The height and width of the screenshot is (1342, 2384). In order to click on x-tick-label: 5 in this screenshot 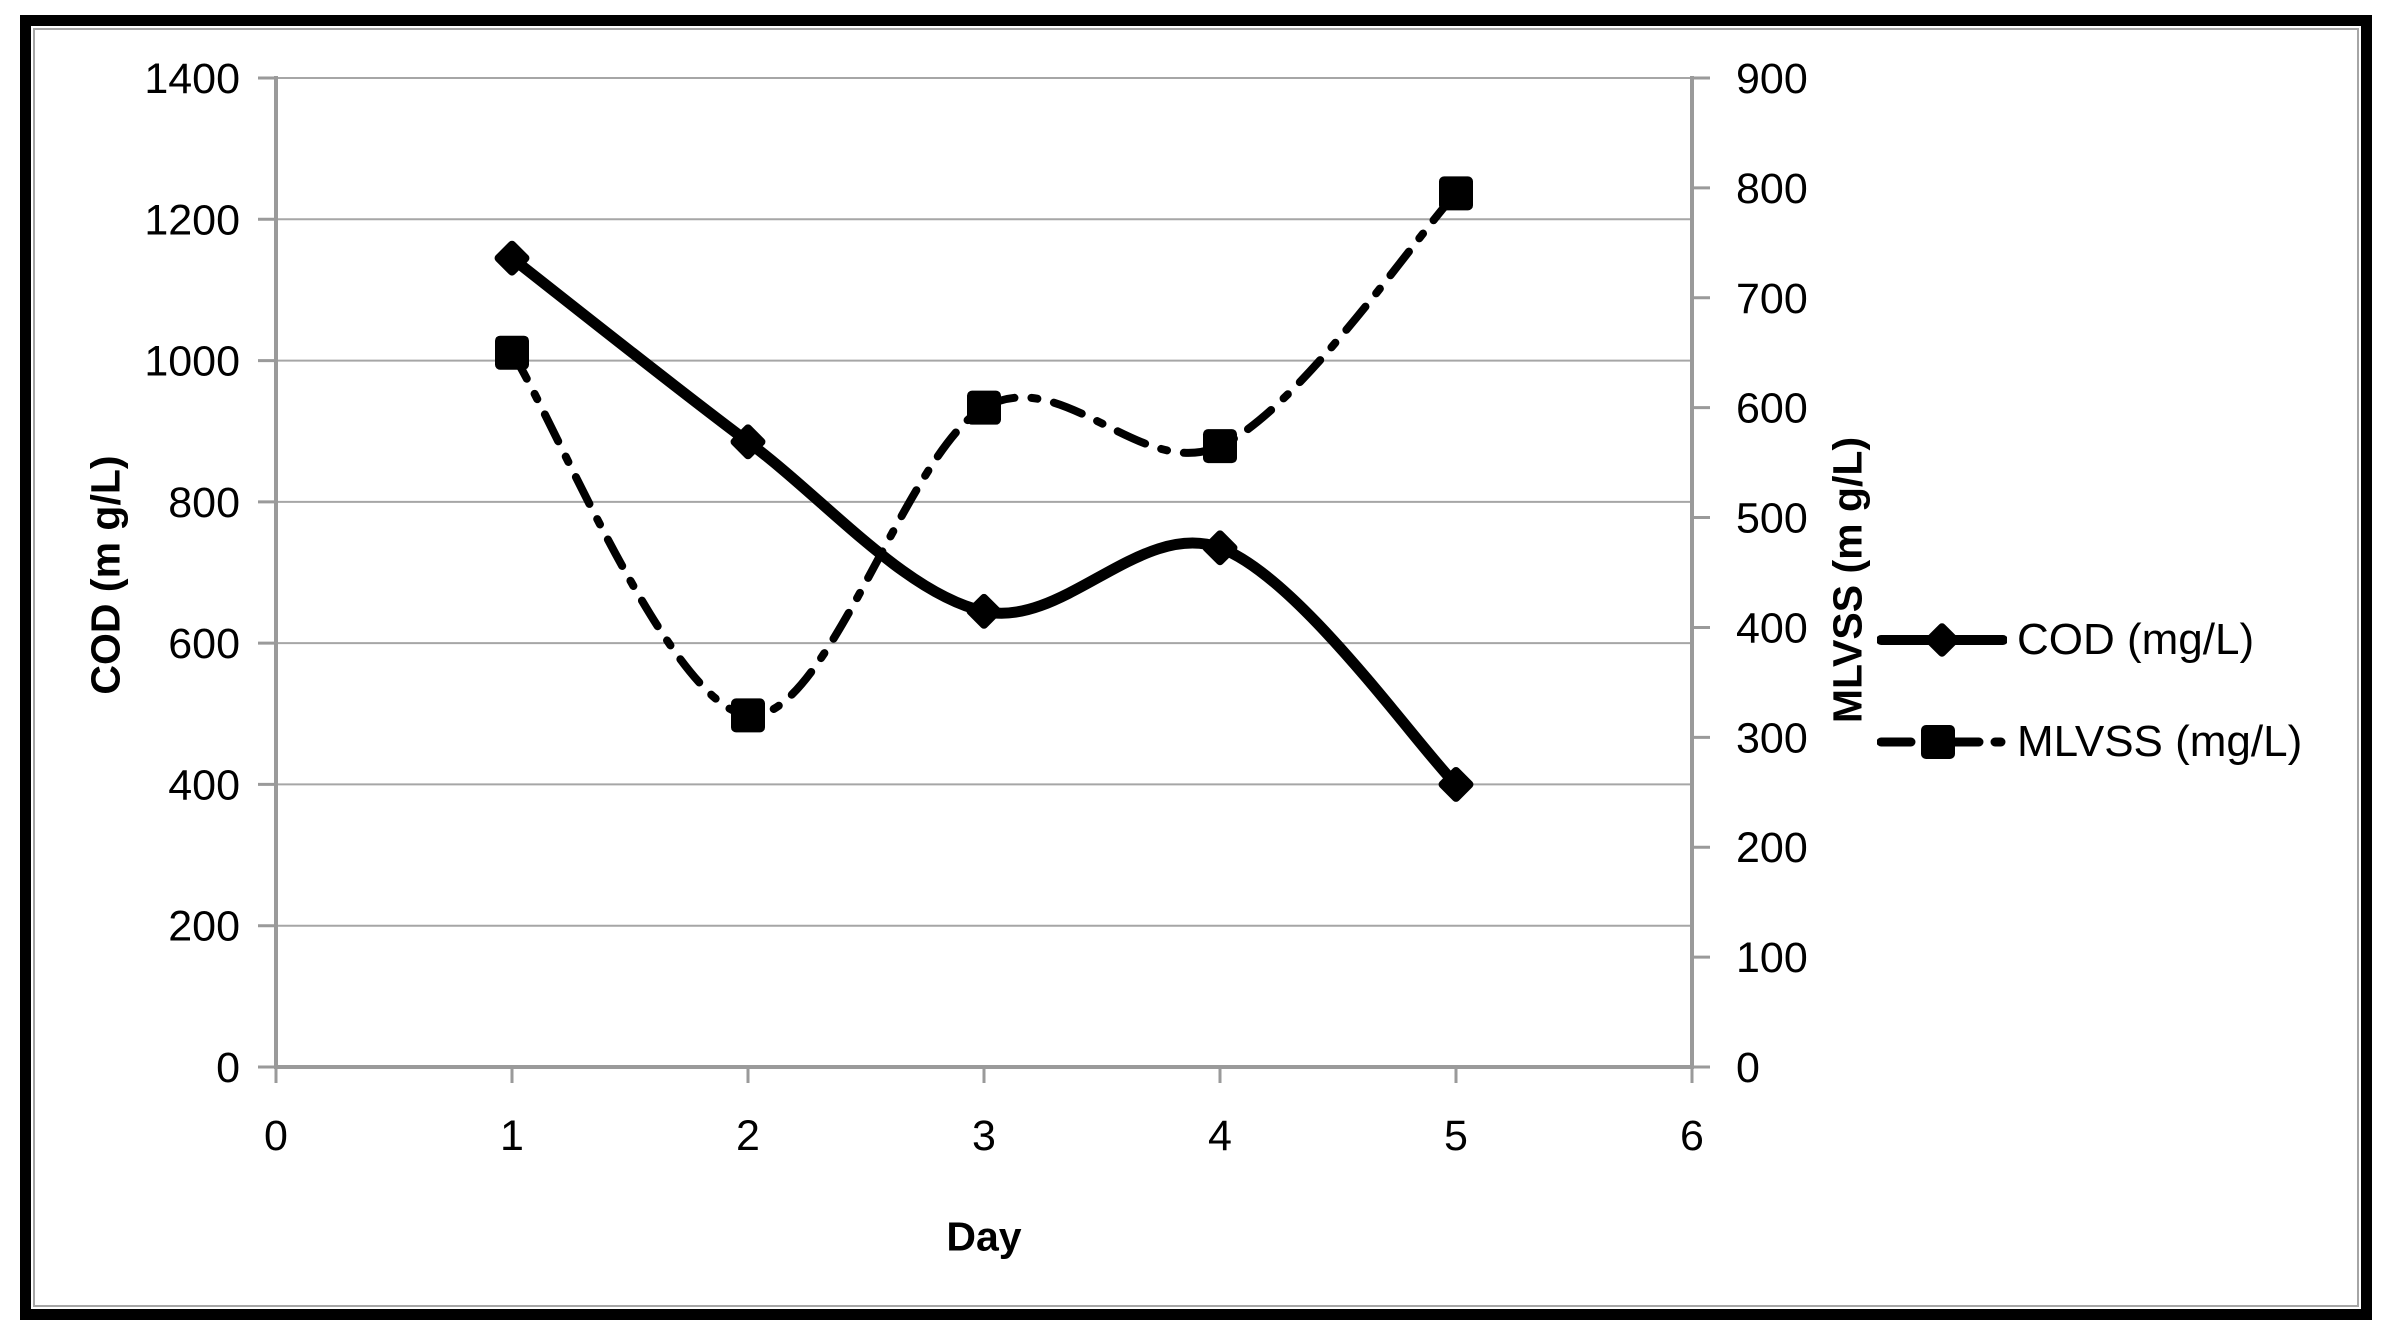, I will do `click(1456, 1136)`.